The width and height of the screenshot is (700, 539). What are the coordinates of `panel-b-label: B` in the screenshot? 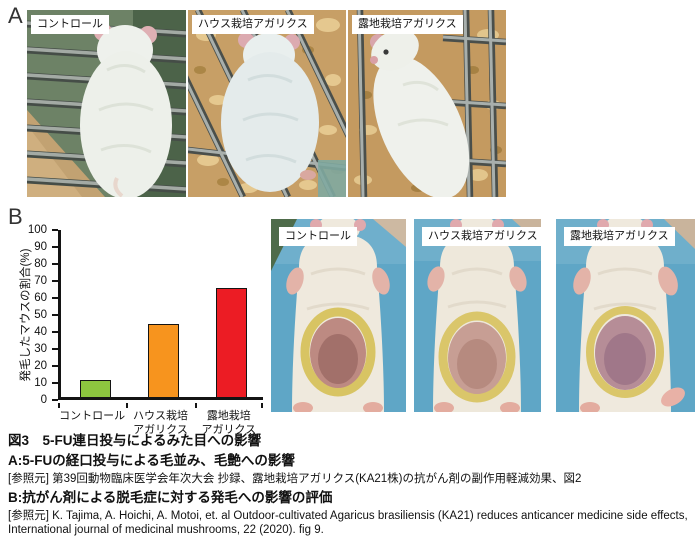 It's located at (16, 216).